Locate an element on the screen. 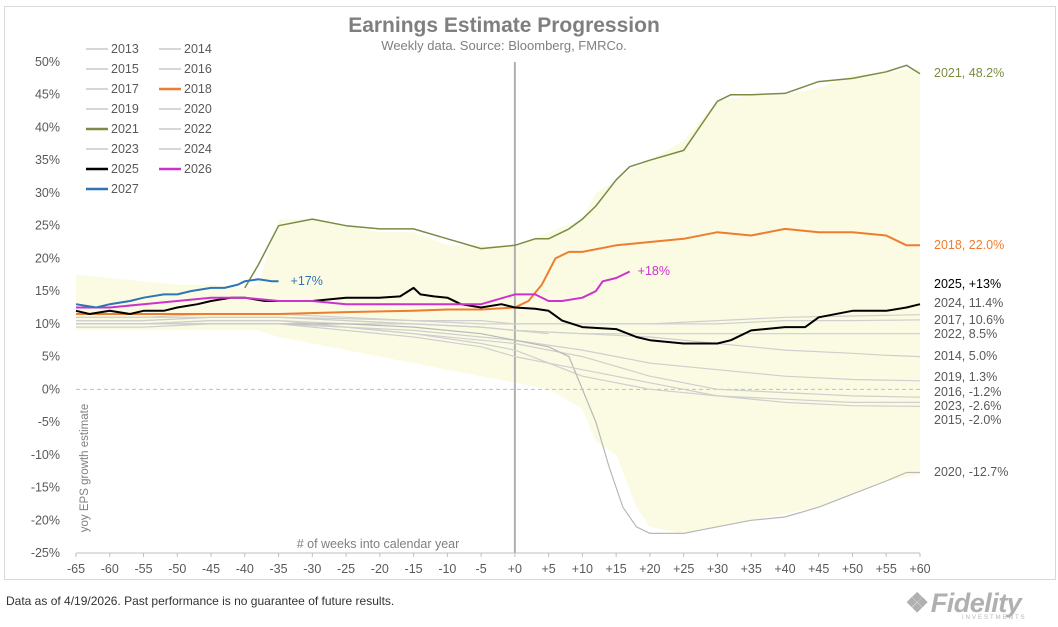 Image resolution: width=1058 pixels, height=627 pixels. chart-title: Earnings Estimate Progression is located at coordinates (504, 25).